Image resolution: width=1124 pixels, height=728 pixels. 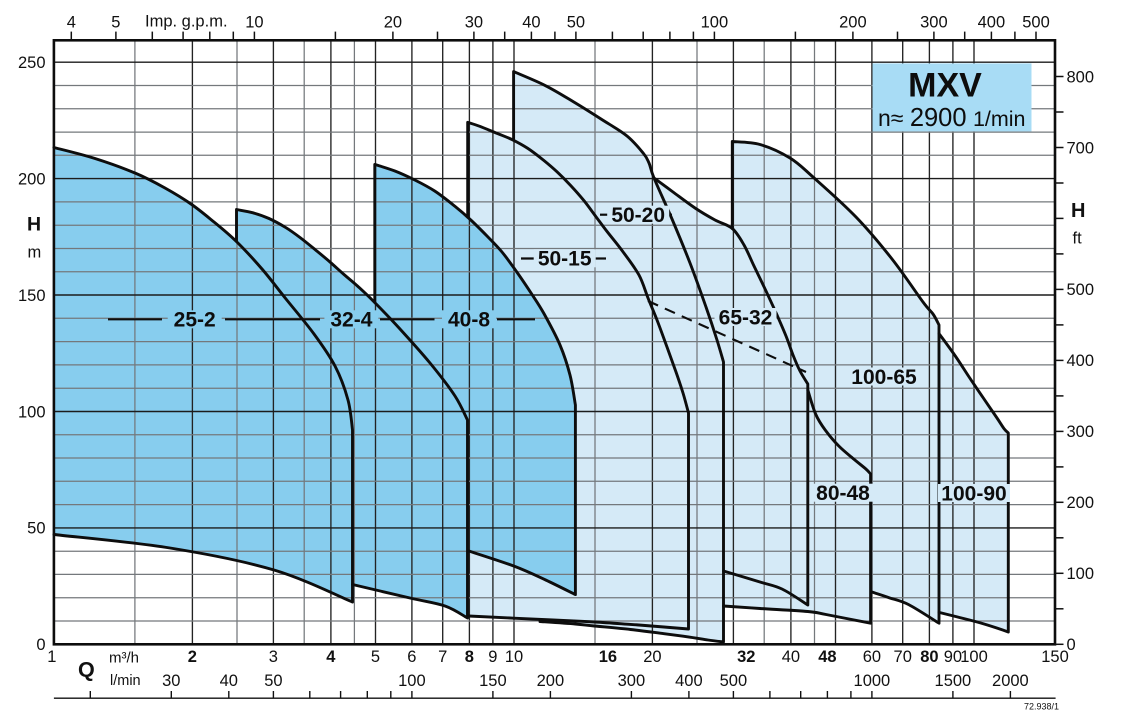 I want to click on svg-text: 32-4, so click(x=351, y=320).